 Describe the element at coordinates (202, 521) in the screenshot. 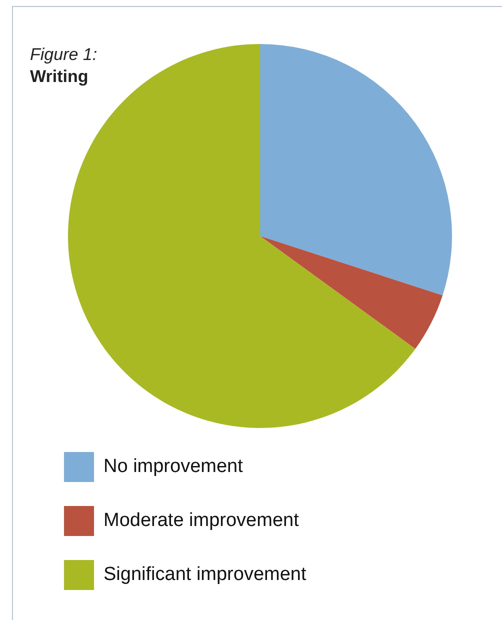

I see `legend-label: Moderate improvement` at that location.